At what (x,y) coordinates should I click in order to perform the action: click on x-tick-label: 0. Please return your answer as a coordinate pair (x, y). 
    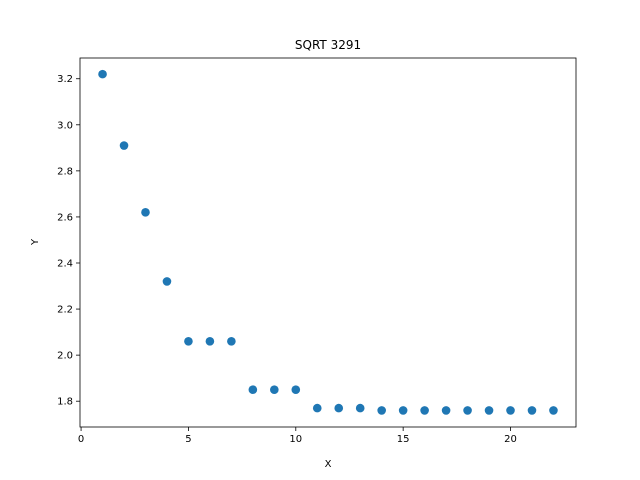
    Looking at the image, I should click on (81, 439).